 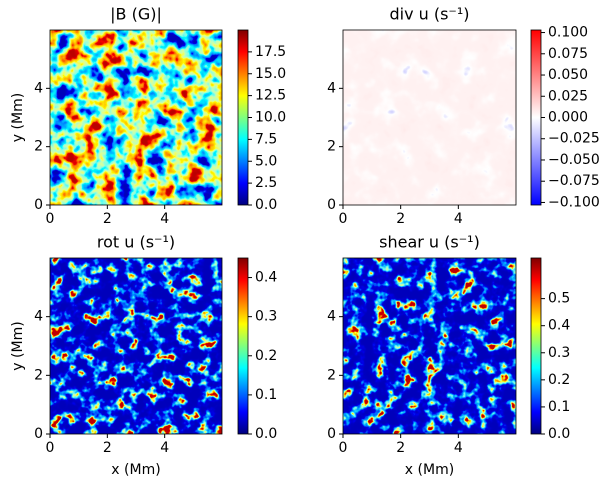 What do you see at coordinates (568, 54) in the screenshot?
I see `colorbar-tick-label: 0.075` at bounding box center [568, 54].